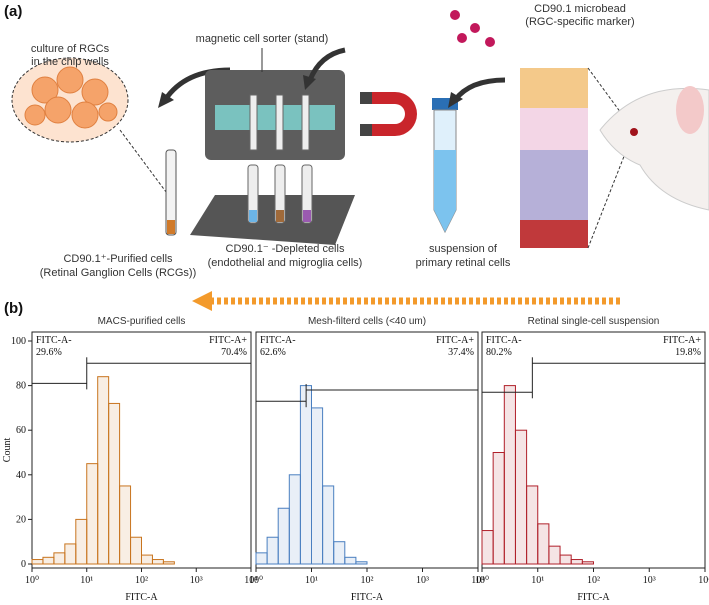 Image resolution: width=709 pixels, height=605 pixels. What do you see at coordinates (594, 321) in the screenshot?
I see `chart-title: Retinal single-cell suspension` at bounding box center [594, 321].